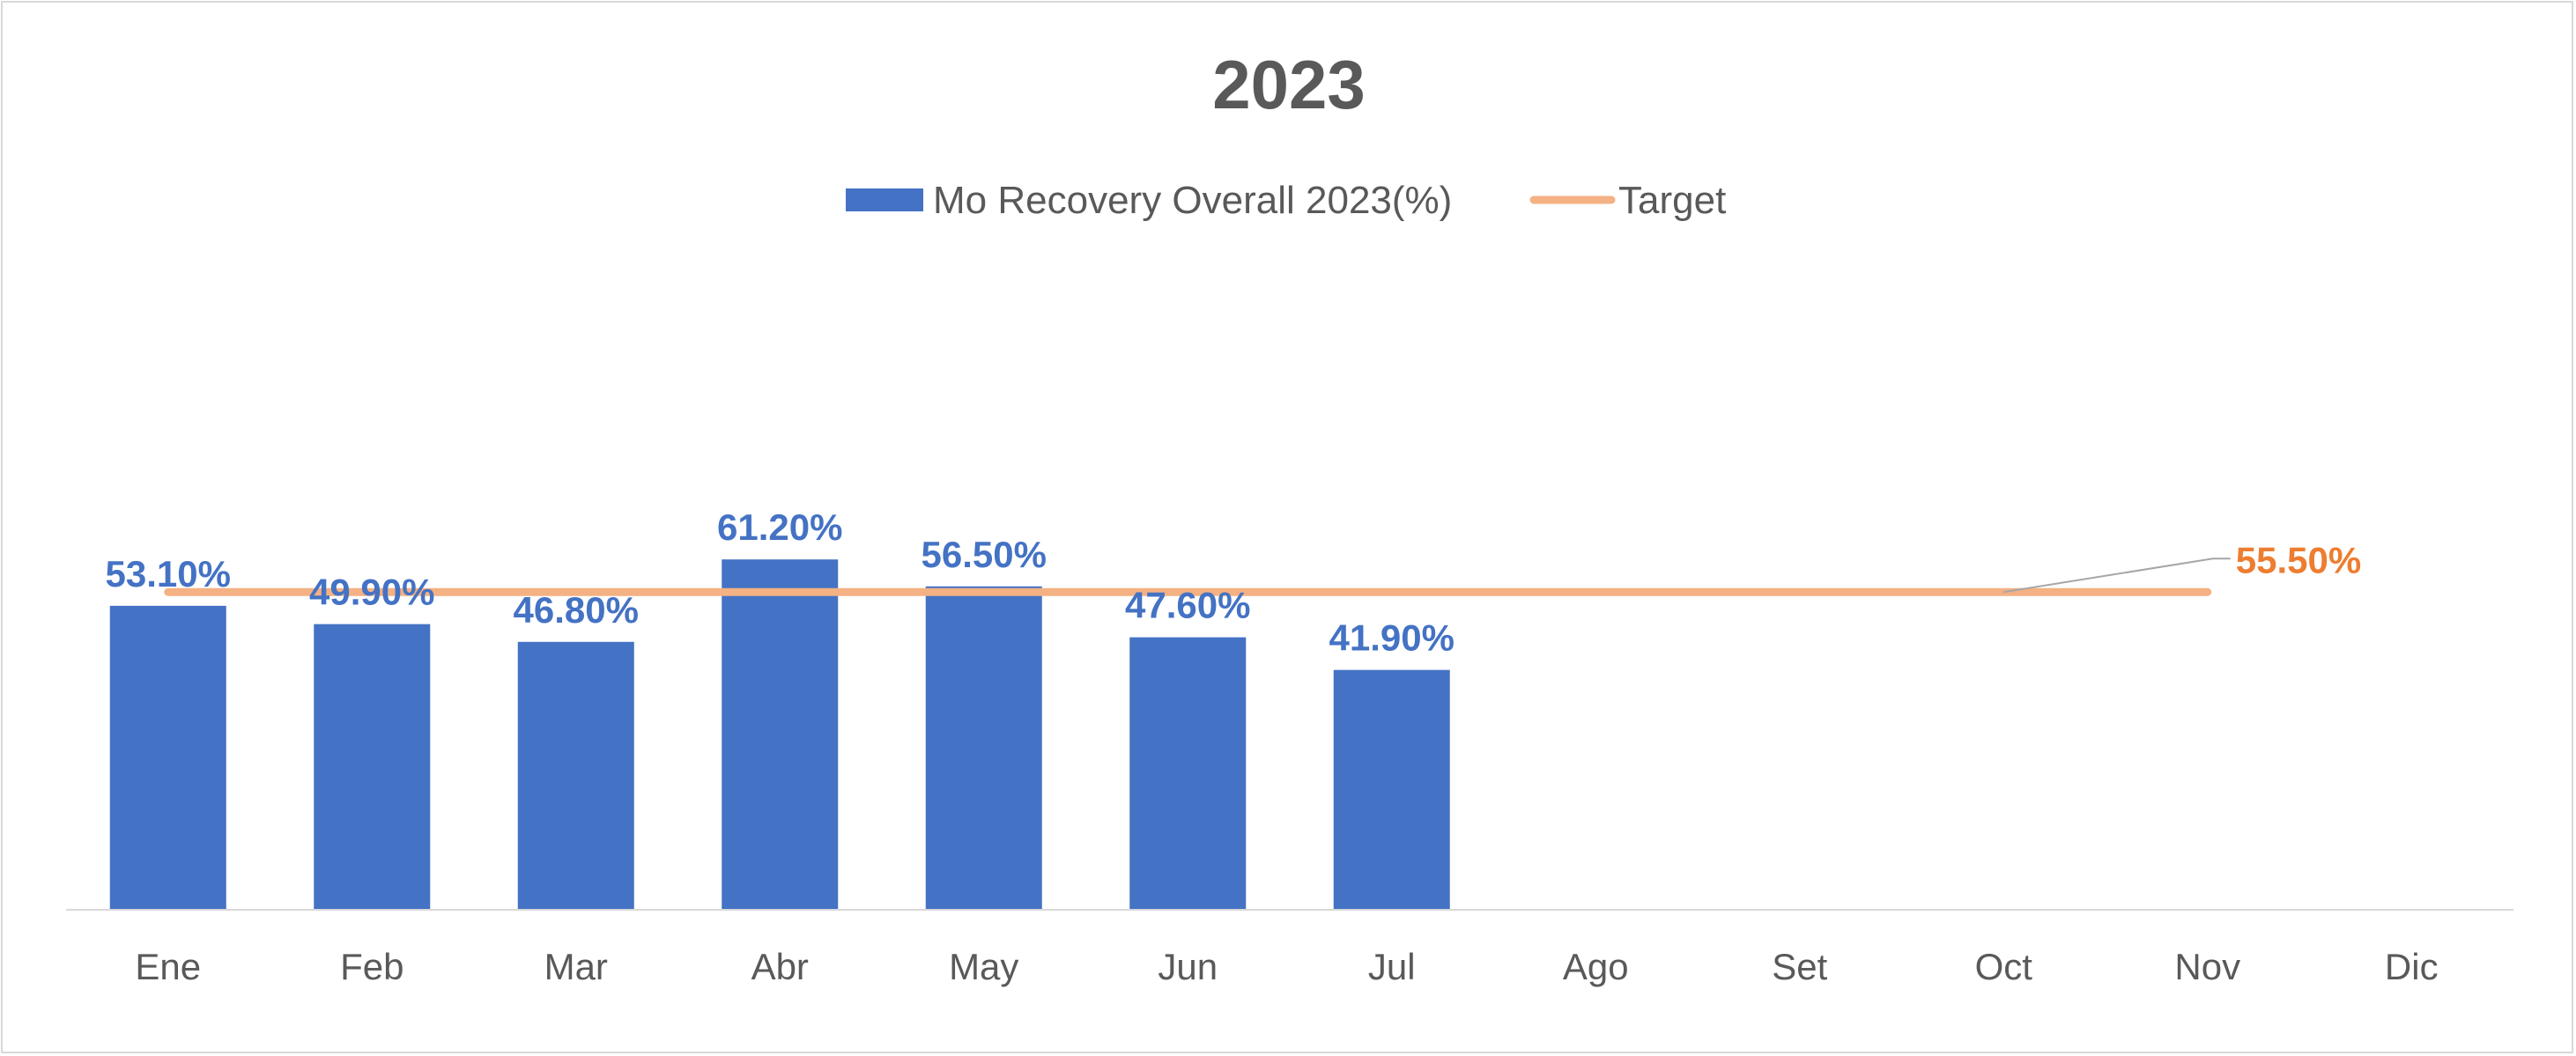 Image resolution: width=2576 pixels, height=1056 pixels. I want to click on x-tick-label-dic: Dic, so click(2412, 967).